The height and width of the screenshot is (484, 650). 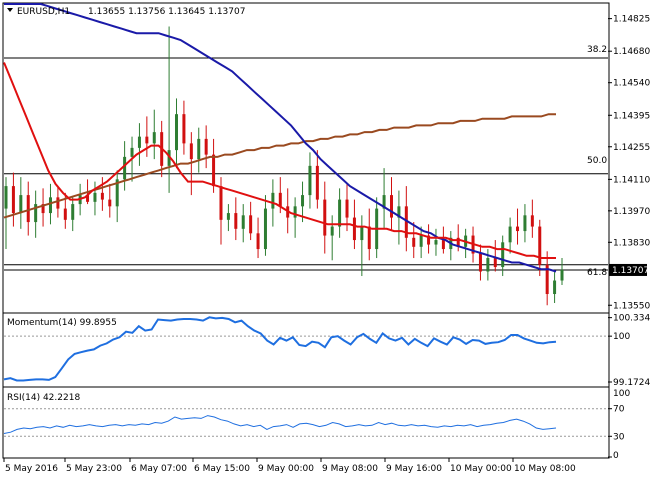 What do you see at coordinates (597, 161) in the screenshot?
I see `fib-label-50: 50.0` at bounding box center [597, 161].